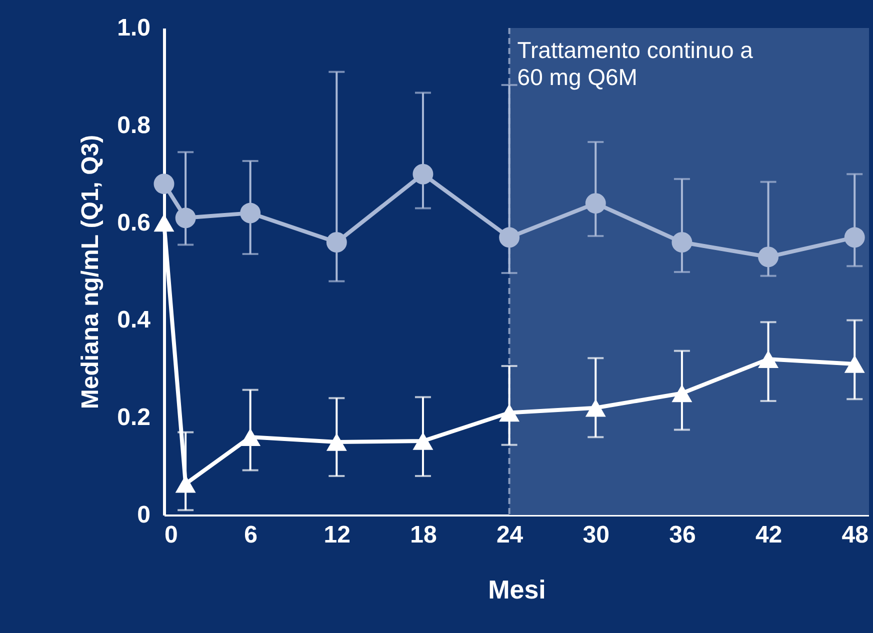 Image resolution: width=873 pixels, height=633 pixels. What do you see at coordinates (90, 272) in the screenshot?
I see `y-axis-title: Mediana ng/mL (Q1, Q3)` at bounding box center [90, 272].